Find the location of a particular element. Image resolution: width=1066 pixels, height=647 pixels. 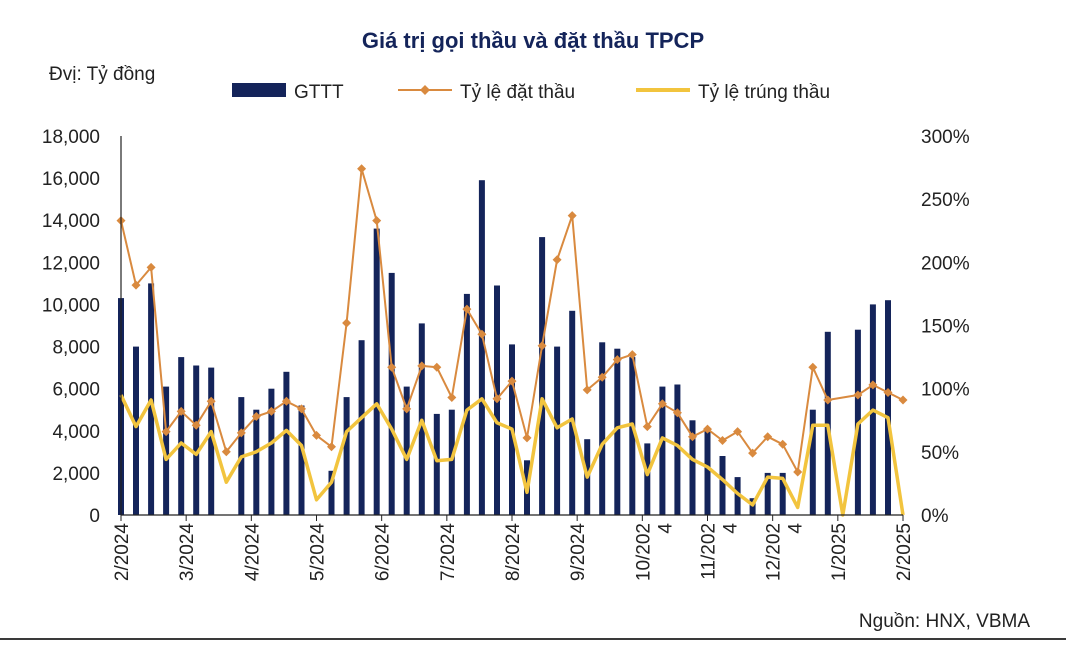

x-tick-label-line: 2/2025 is located at coordinates (904, 552).